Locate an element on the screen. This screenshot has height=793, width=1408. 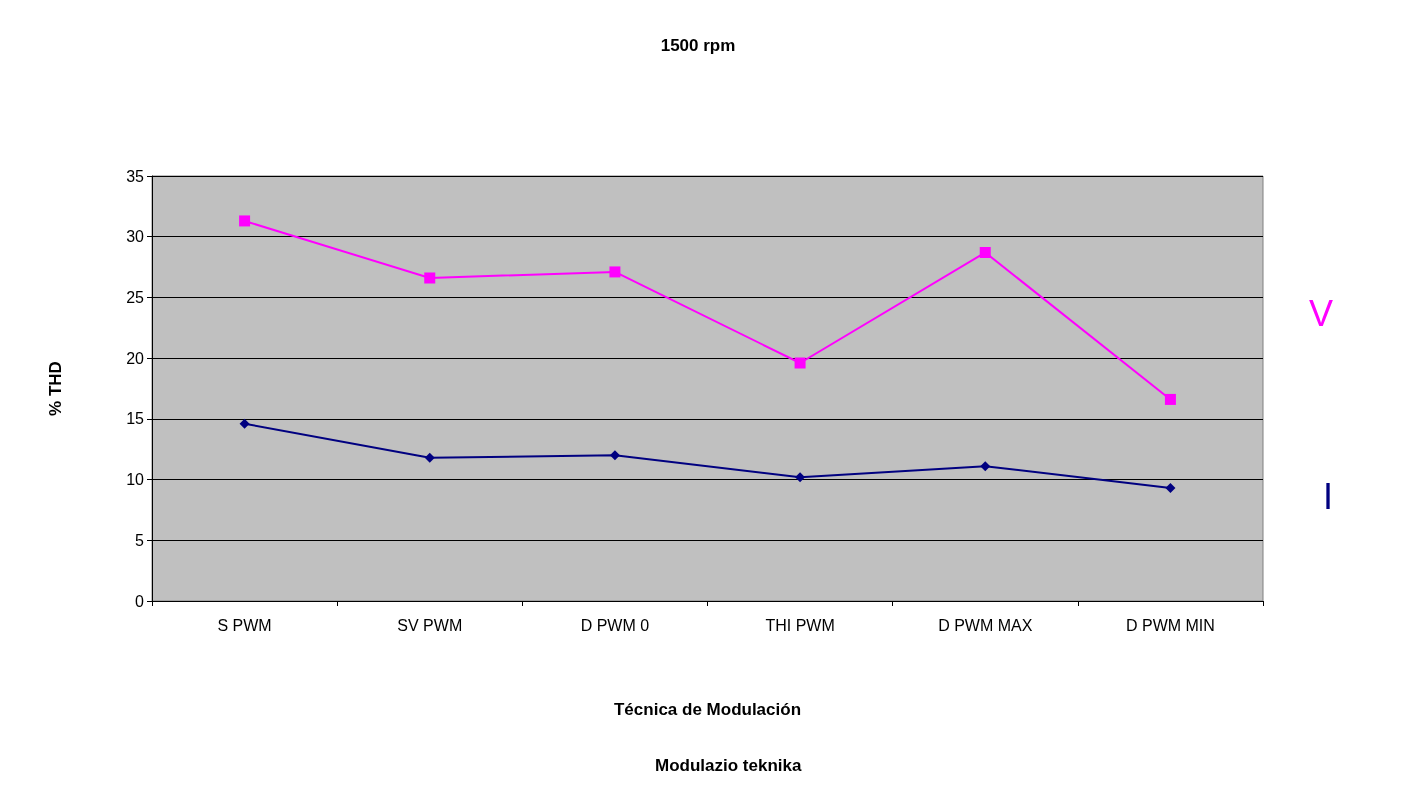
y-tick-label: 0 is located at coordinates (140, 601).